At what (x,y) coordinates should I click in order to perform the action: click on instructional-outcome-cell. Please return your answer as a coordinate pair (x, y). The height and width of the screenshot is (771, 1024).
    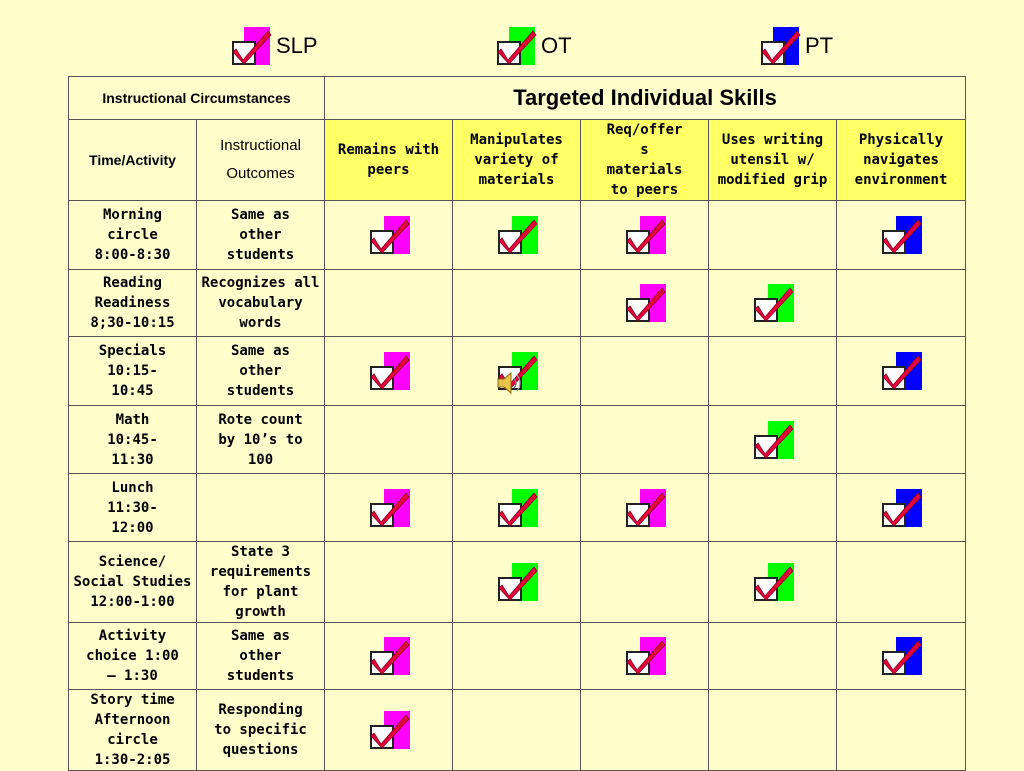
    Looking at the image, I should click on (260, 507).